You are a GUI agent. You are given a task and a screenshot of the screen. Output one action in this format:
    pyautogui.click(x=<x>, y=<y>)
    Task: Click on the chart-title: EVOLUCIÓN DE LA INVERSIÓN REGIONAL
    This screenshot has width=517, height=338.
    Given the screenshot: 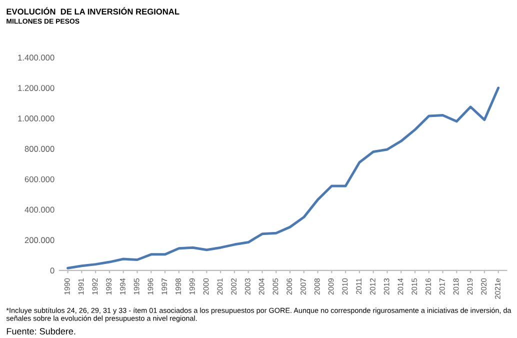 What is the action you would take?
    pyautogui.click(x=93, y=11)
    